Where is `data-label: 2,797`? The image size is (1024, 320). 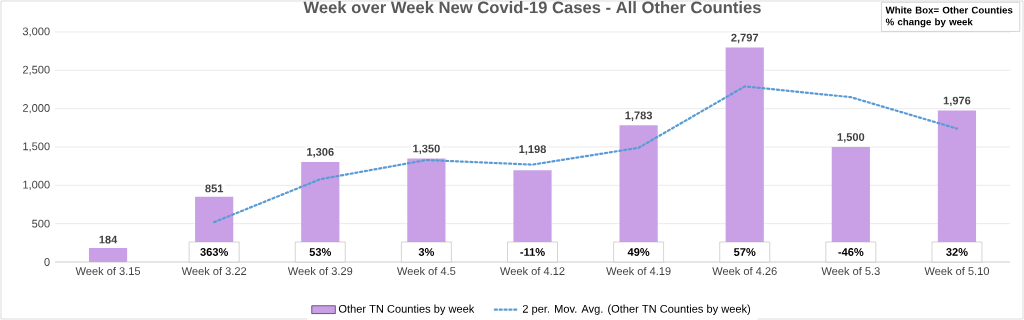 data-label: 2,797 is located at coordinates (745, 38).